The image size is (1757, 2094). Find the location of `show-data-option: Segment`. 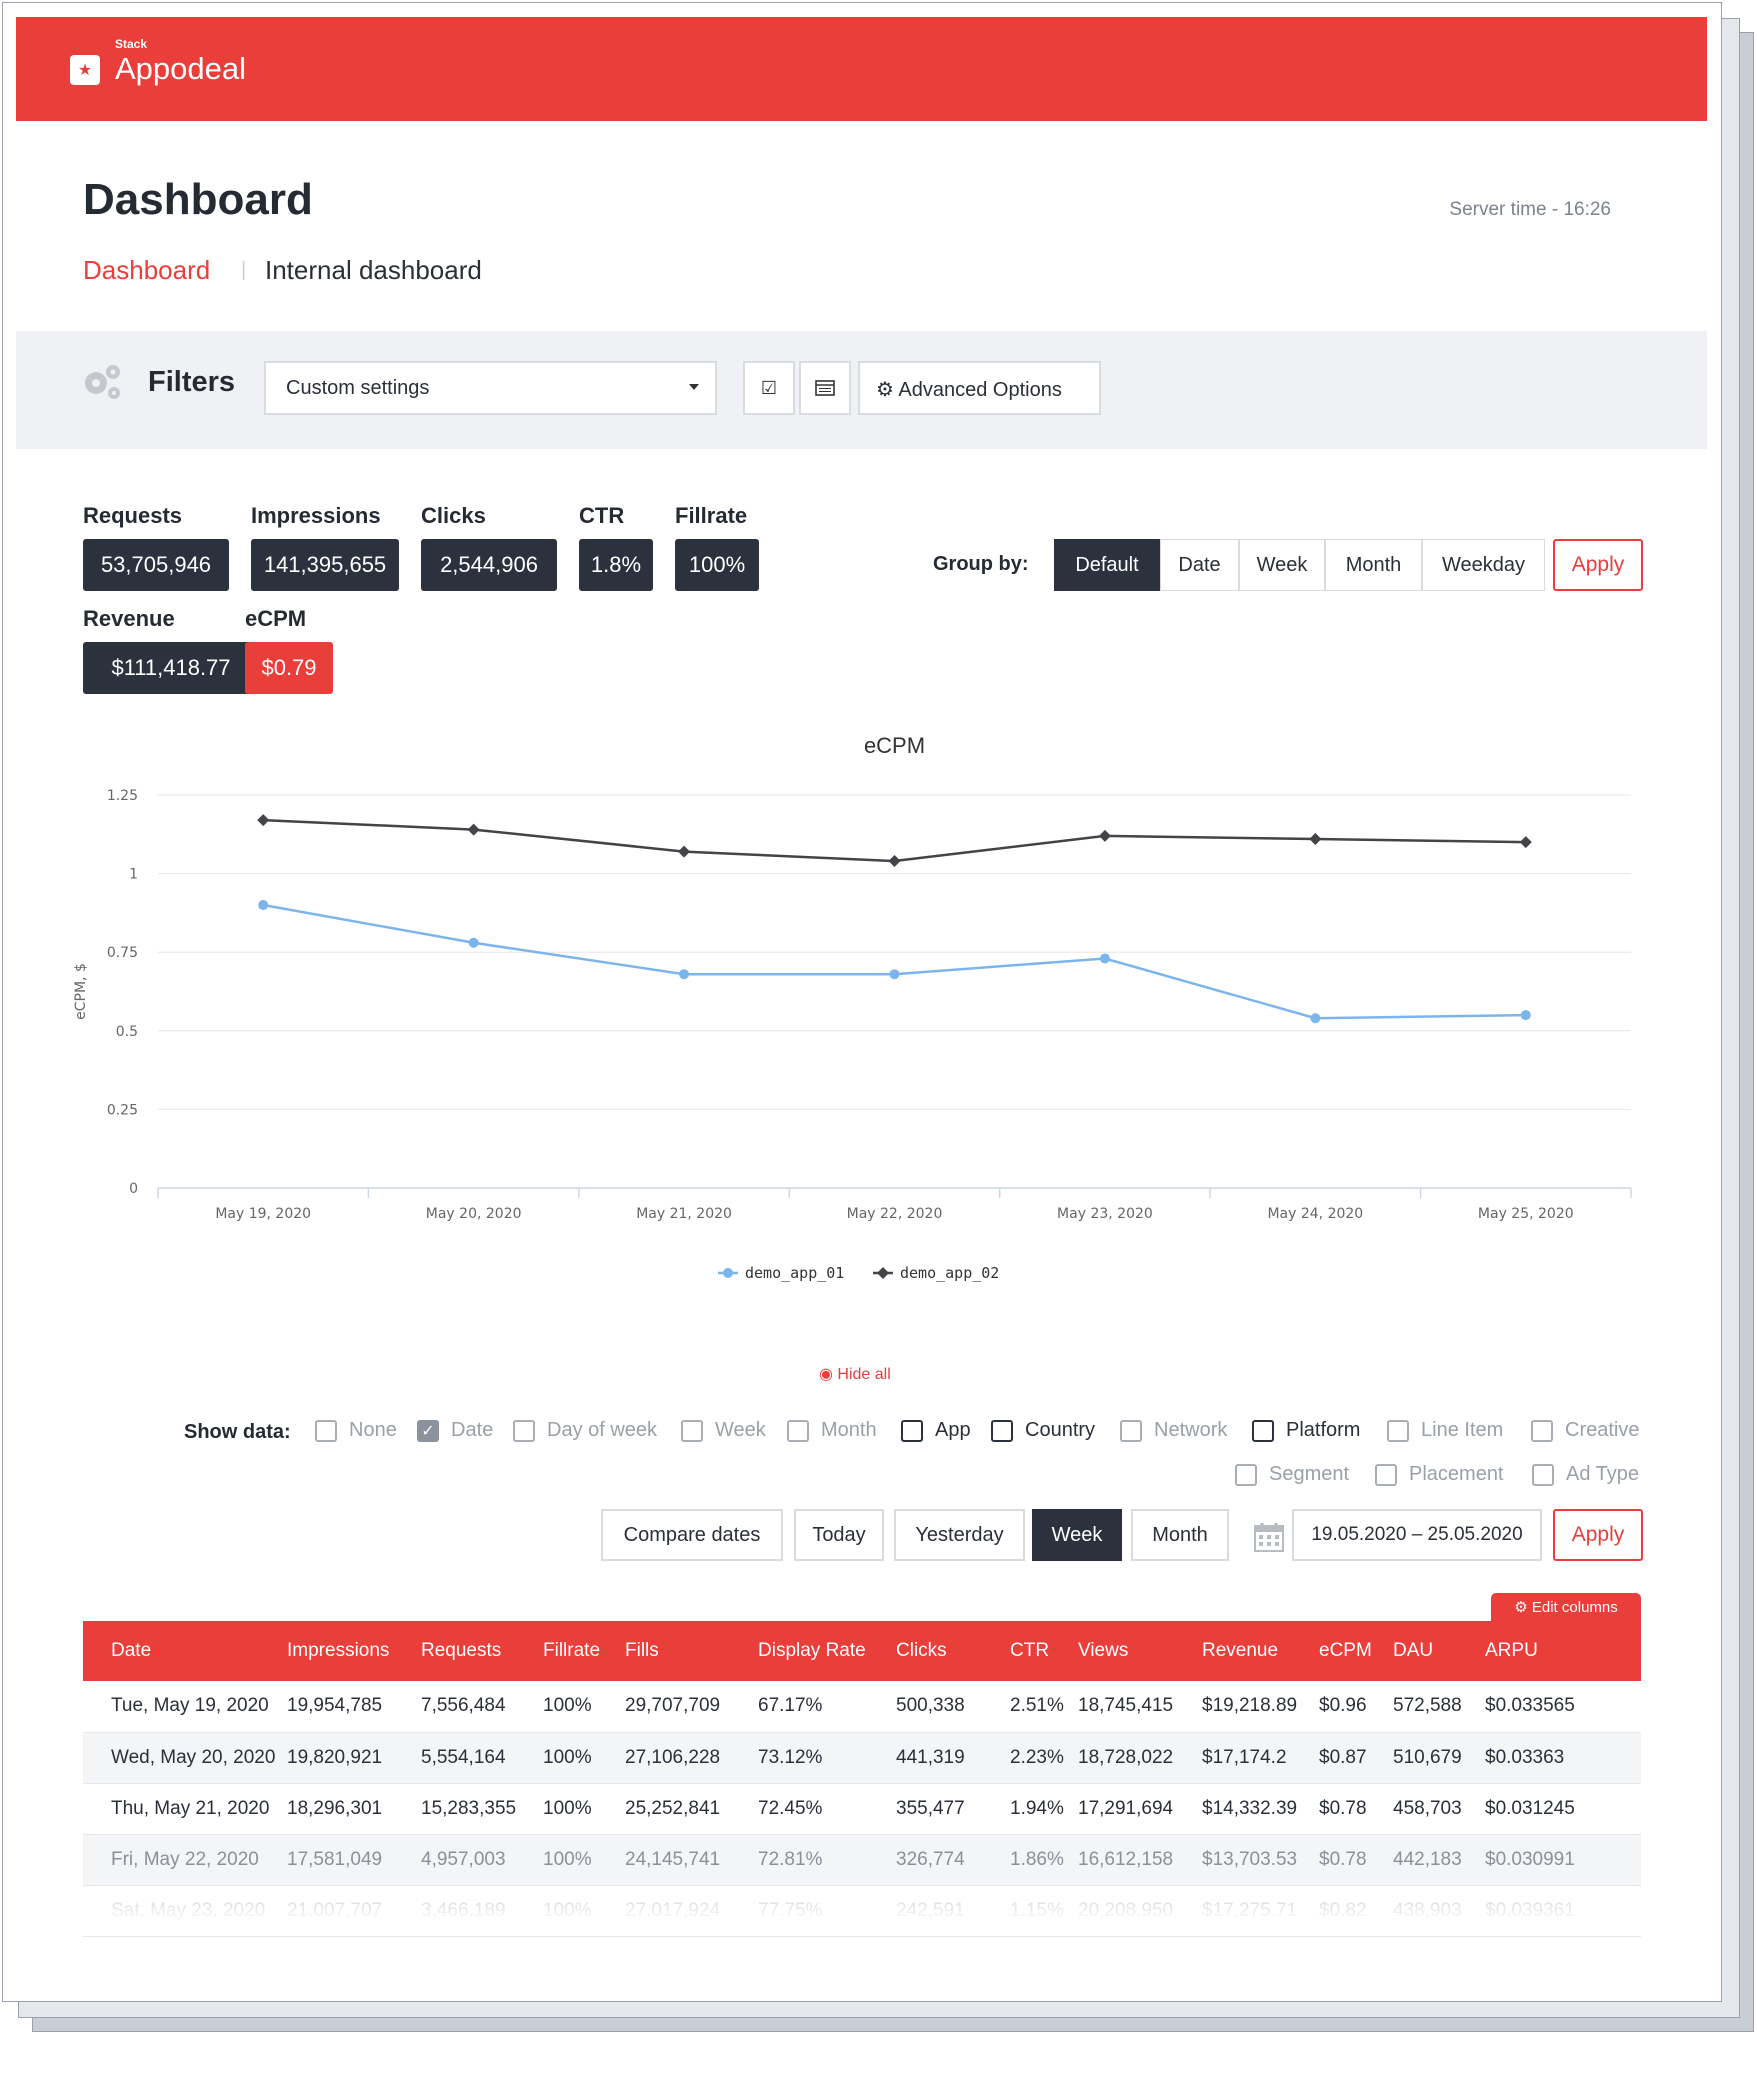

show-data-option: Segment is located at coordinates (1292, 1474).